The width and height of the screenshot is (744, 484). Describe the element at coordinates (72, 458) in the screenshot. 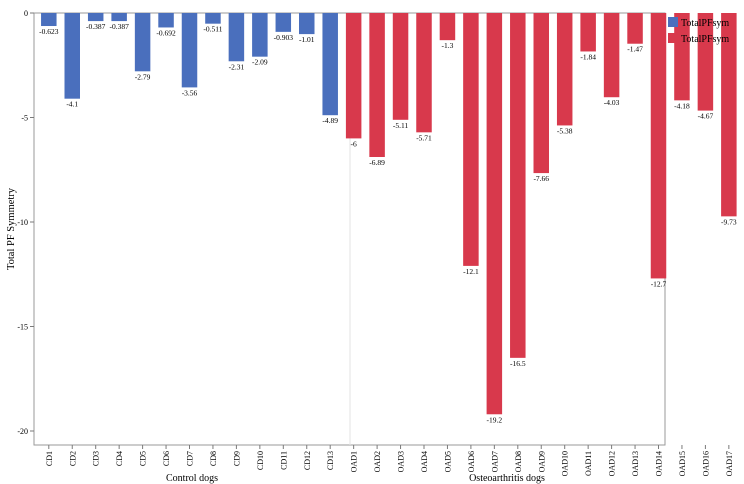

I see `x-tick-label: CD2` at that location.